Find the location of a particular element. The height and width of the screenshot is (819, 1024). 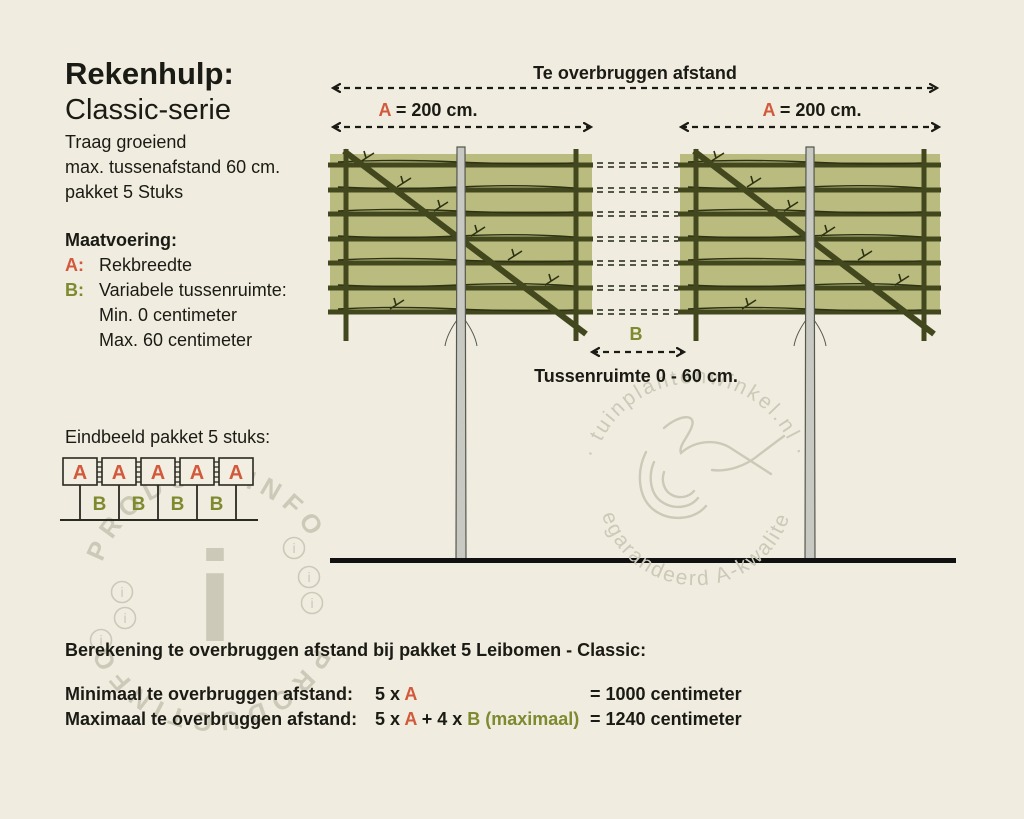

calc-row-result: = 1240 centimeter is located at coordinates (666, 719).